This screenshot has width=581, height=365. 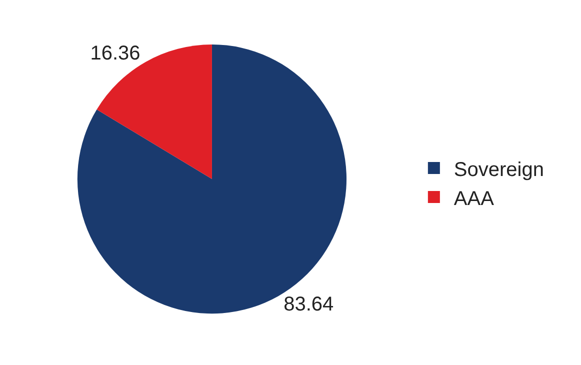 What do you see at coordinates (499, 169) in the screenshot?
I see `legend-label: Sovereign` at bounding box center [499, 169].